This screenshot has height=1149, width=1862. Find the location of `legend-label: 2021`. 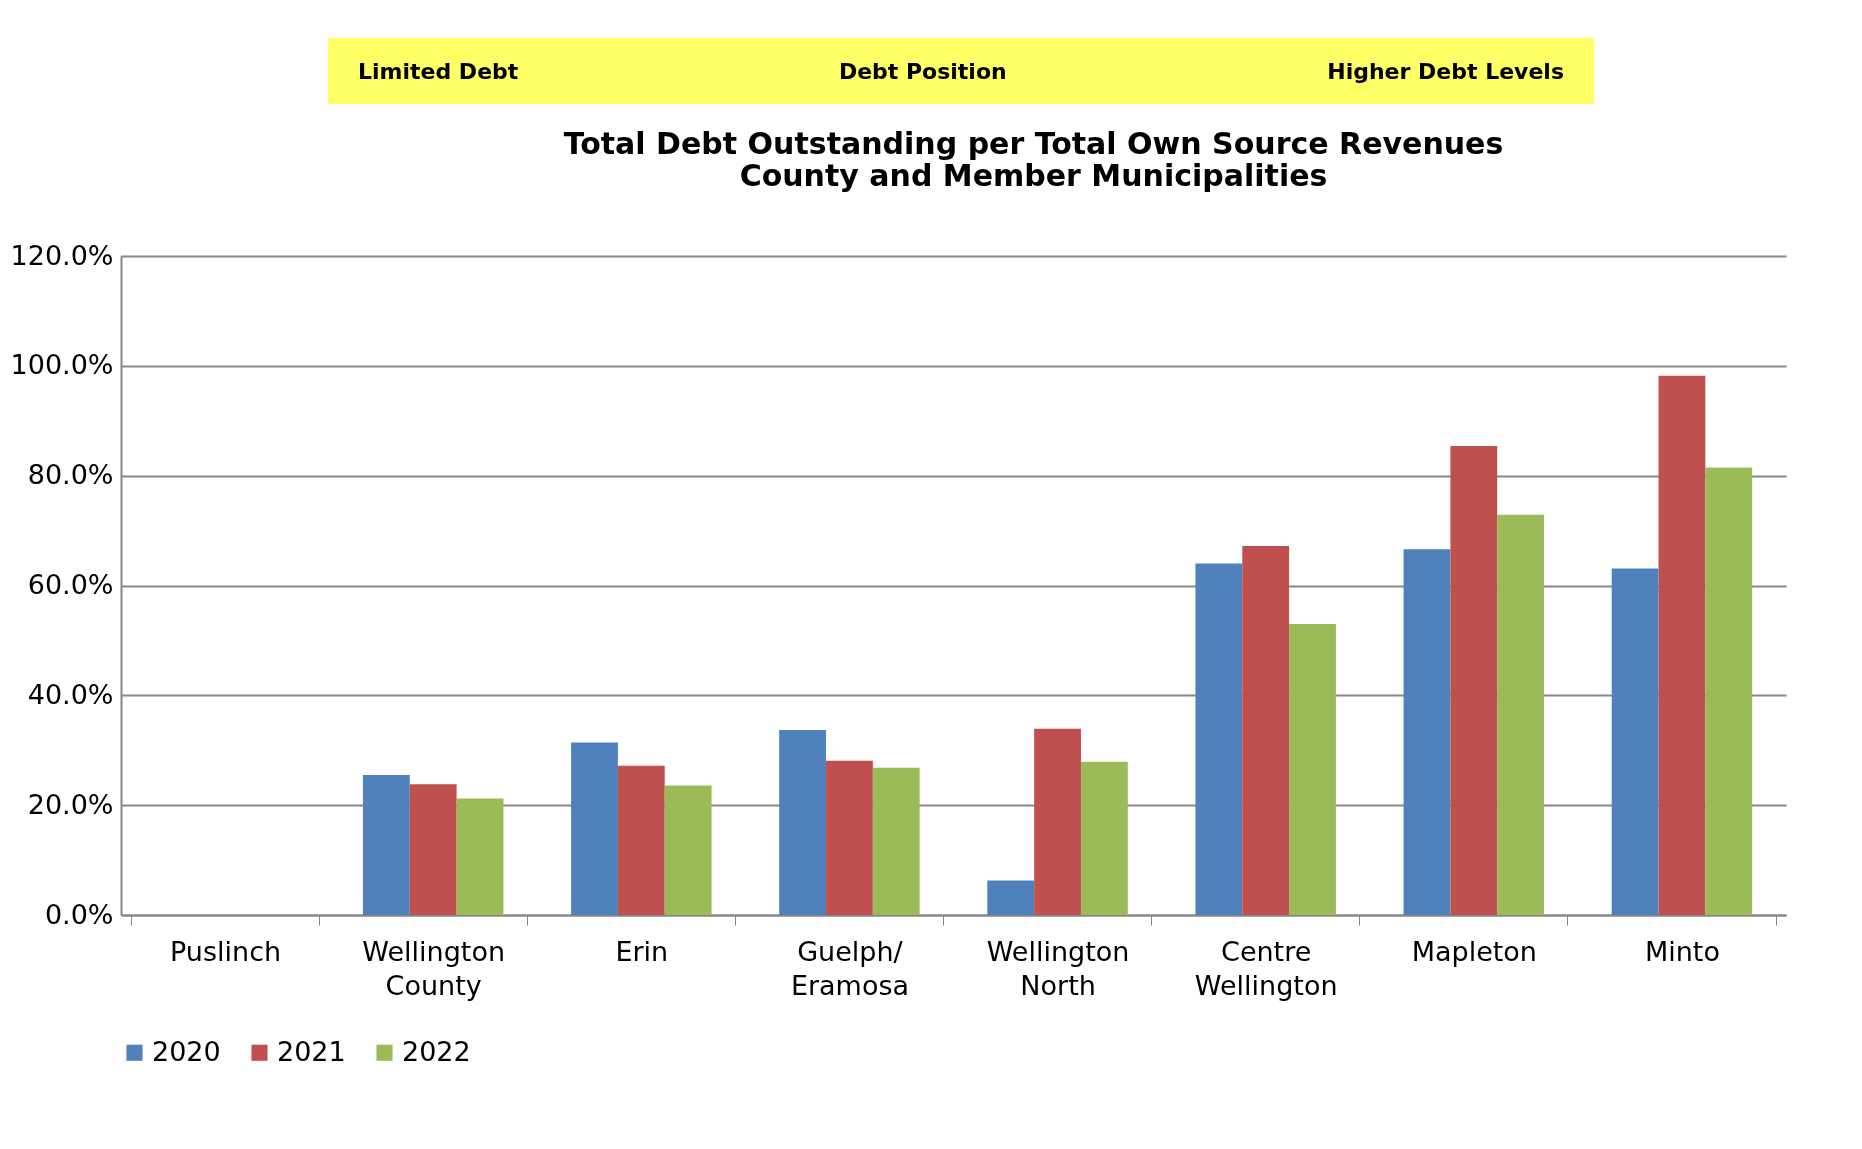

legend-label: 2021 is located at coordinates (311, 1051).